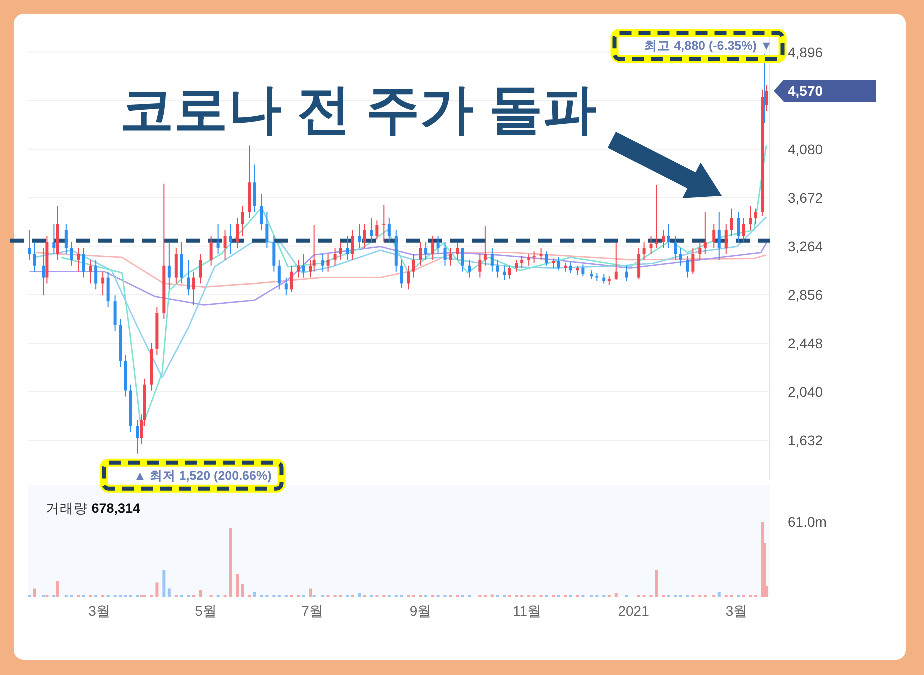 This screenshot has height=675, width=924. What do you see at coordinates (398, 274) in the screenshot?
I see `line-series` at bounding box center [398, 274].